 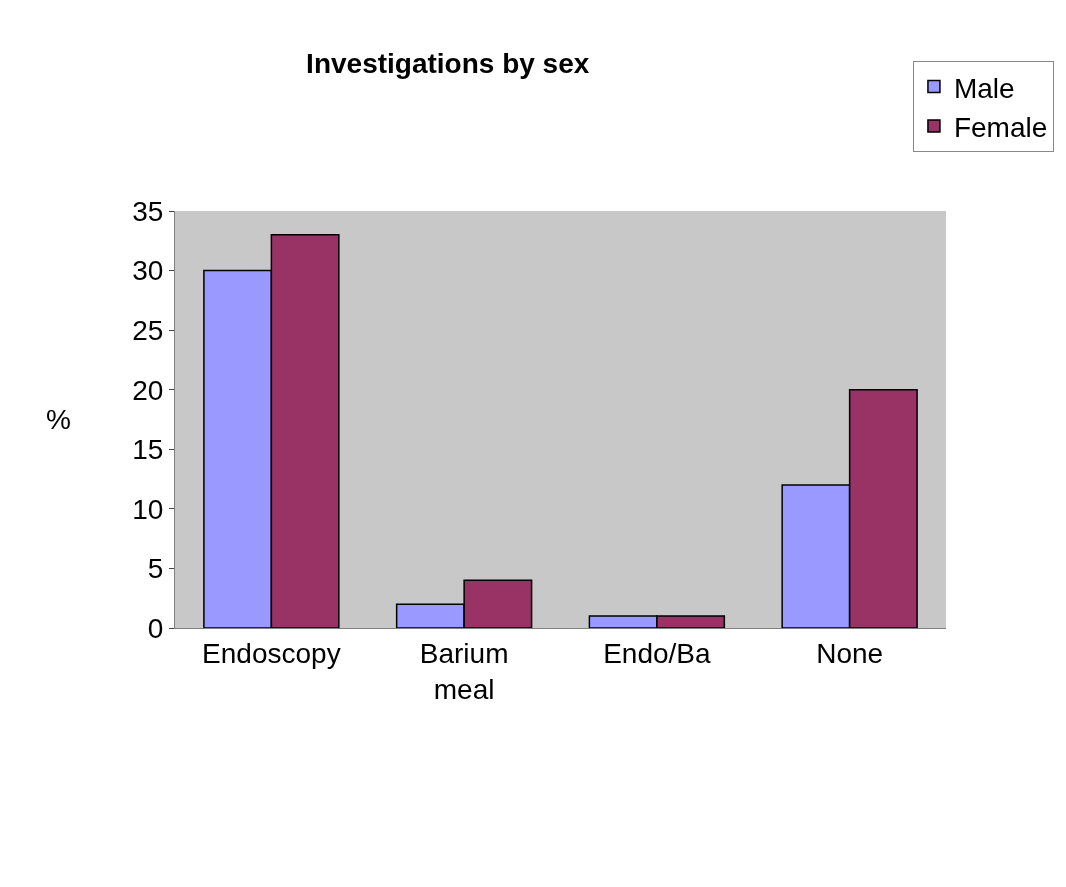 What do you see at coordinates (148, 390) in the screenshot?
I see `y-tick-label: 20` at bounding box center [148, 390].